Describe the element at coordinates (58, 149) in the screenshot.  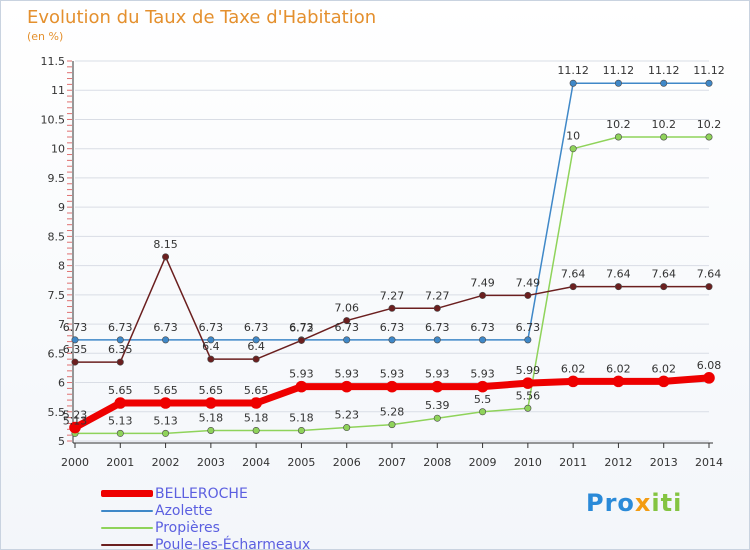
I see `y-tick-label: 10` at that location.